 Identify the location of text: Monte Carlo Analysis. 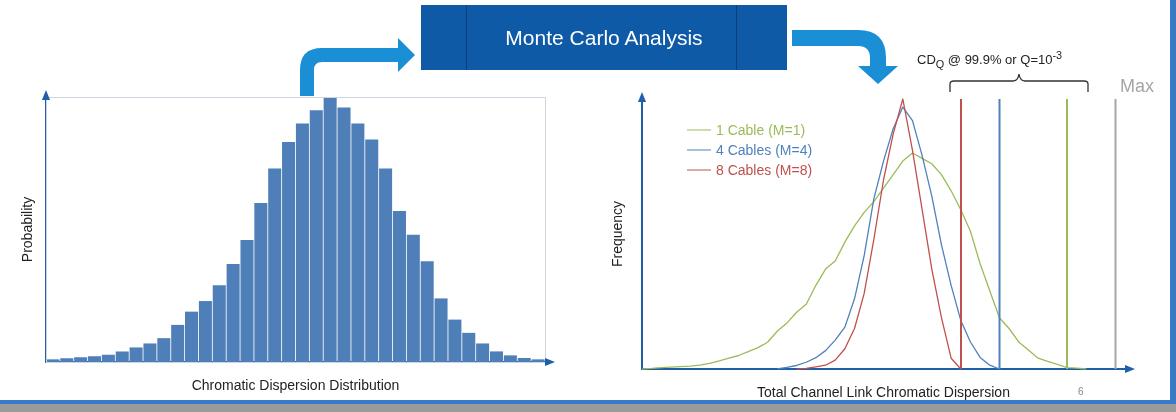
(604, 37).